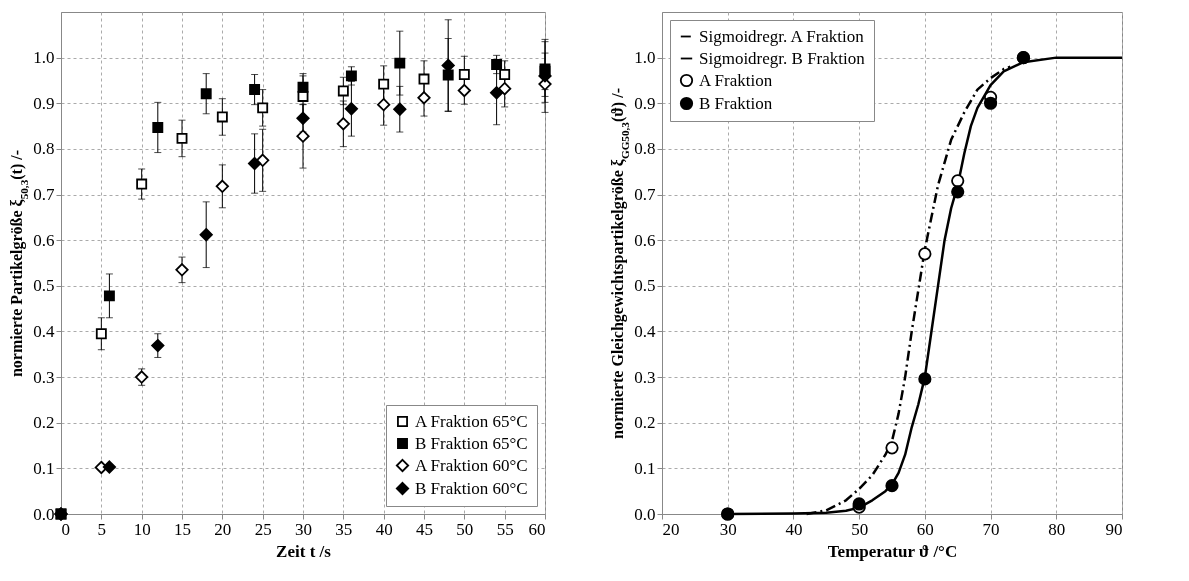  Describe the element at coordinates (471, 488) in the screenshot. I see `legend-label: B Fraktion 60°C` at that location.